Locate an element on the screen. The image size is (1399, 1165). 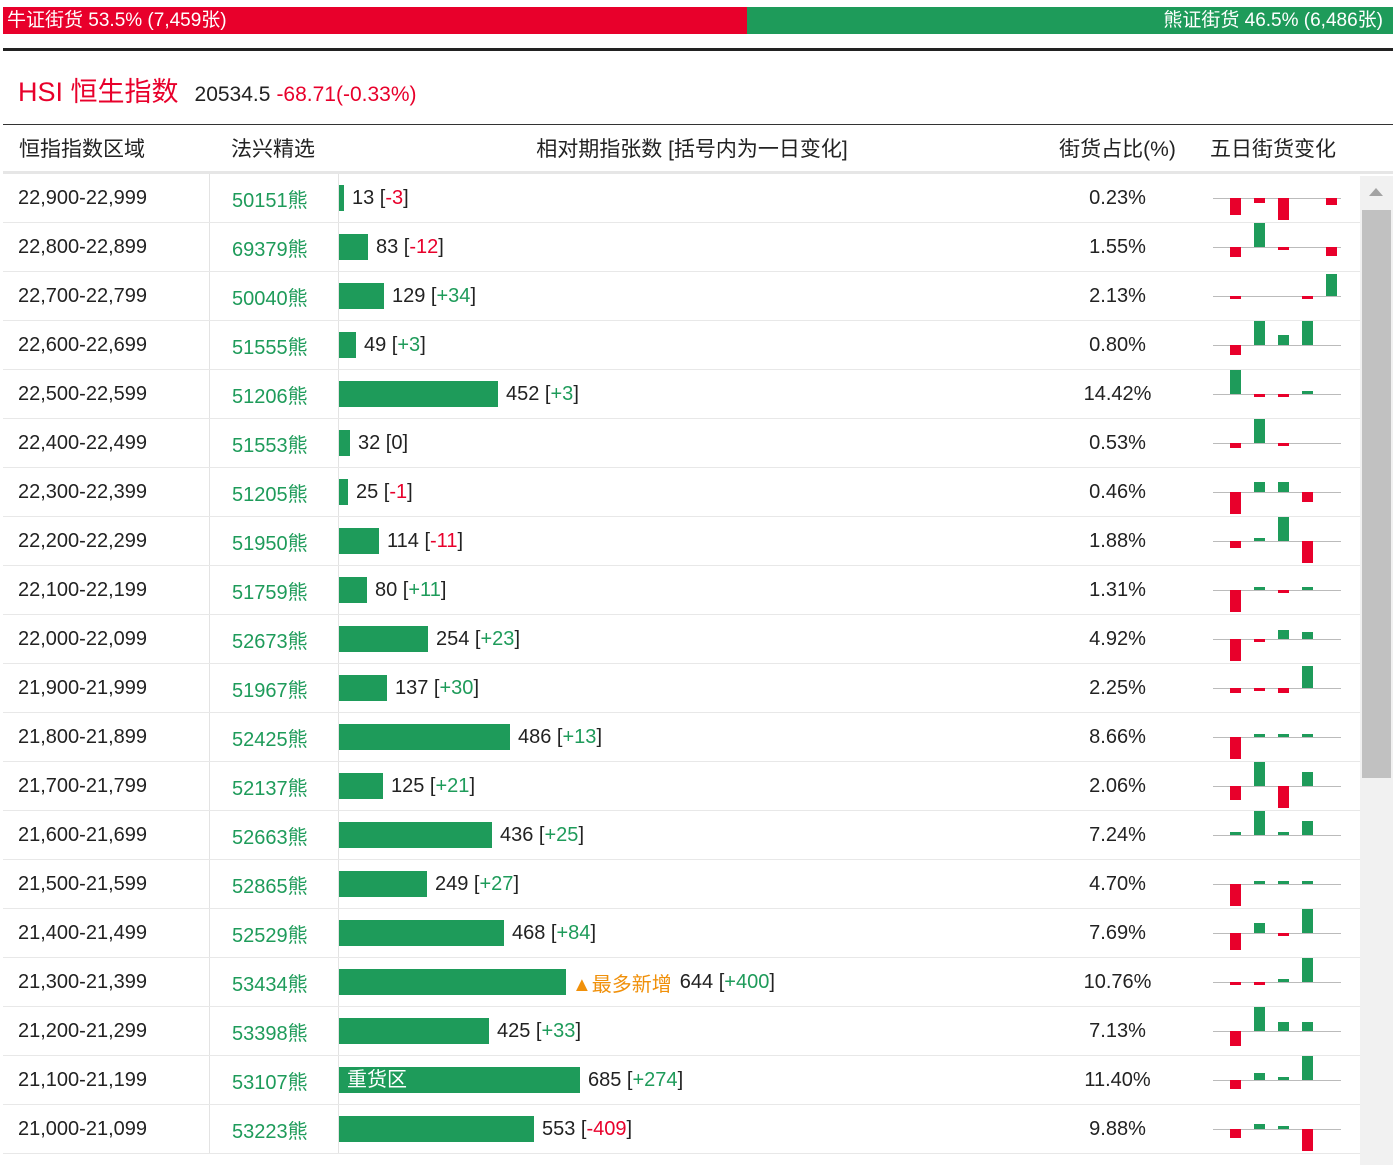
warrant-code-link: 52425熊 is located at coordinates (274, 737).